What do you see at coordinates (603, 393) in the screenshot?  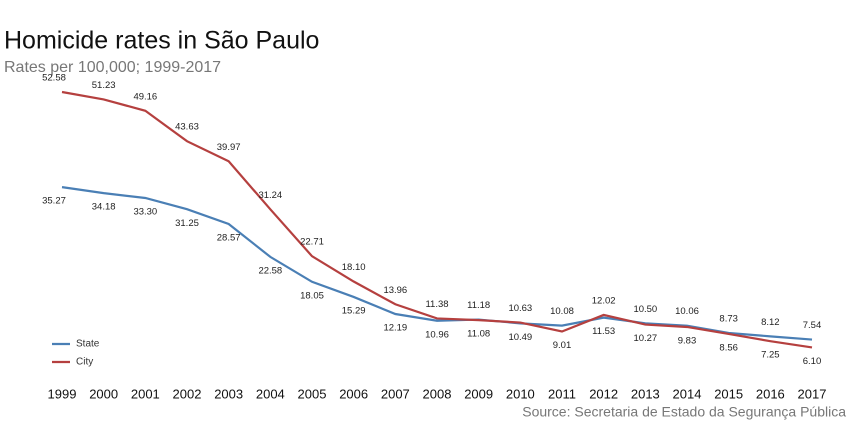 I see `x-tick-label: 2012` at bounding box center [603, 393].